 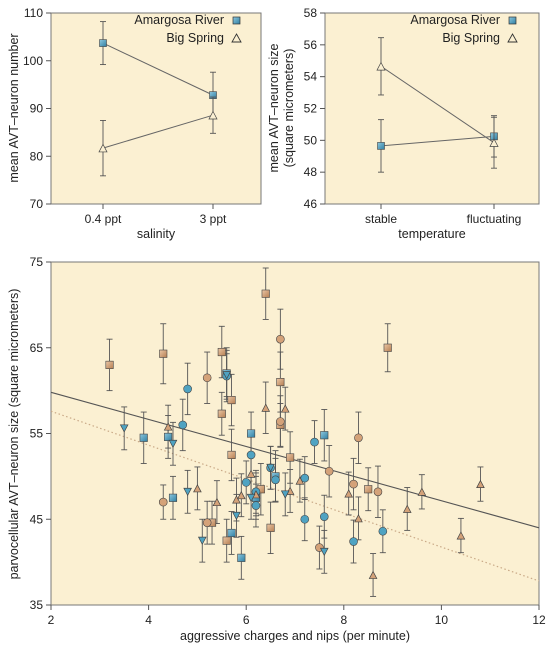 I want to click on y-tick-label: 56, so click(x=311, y=45).